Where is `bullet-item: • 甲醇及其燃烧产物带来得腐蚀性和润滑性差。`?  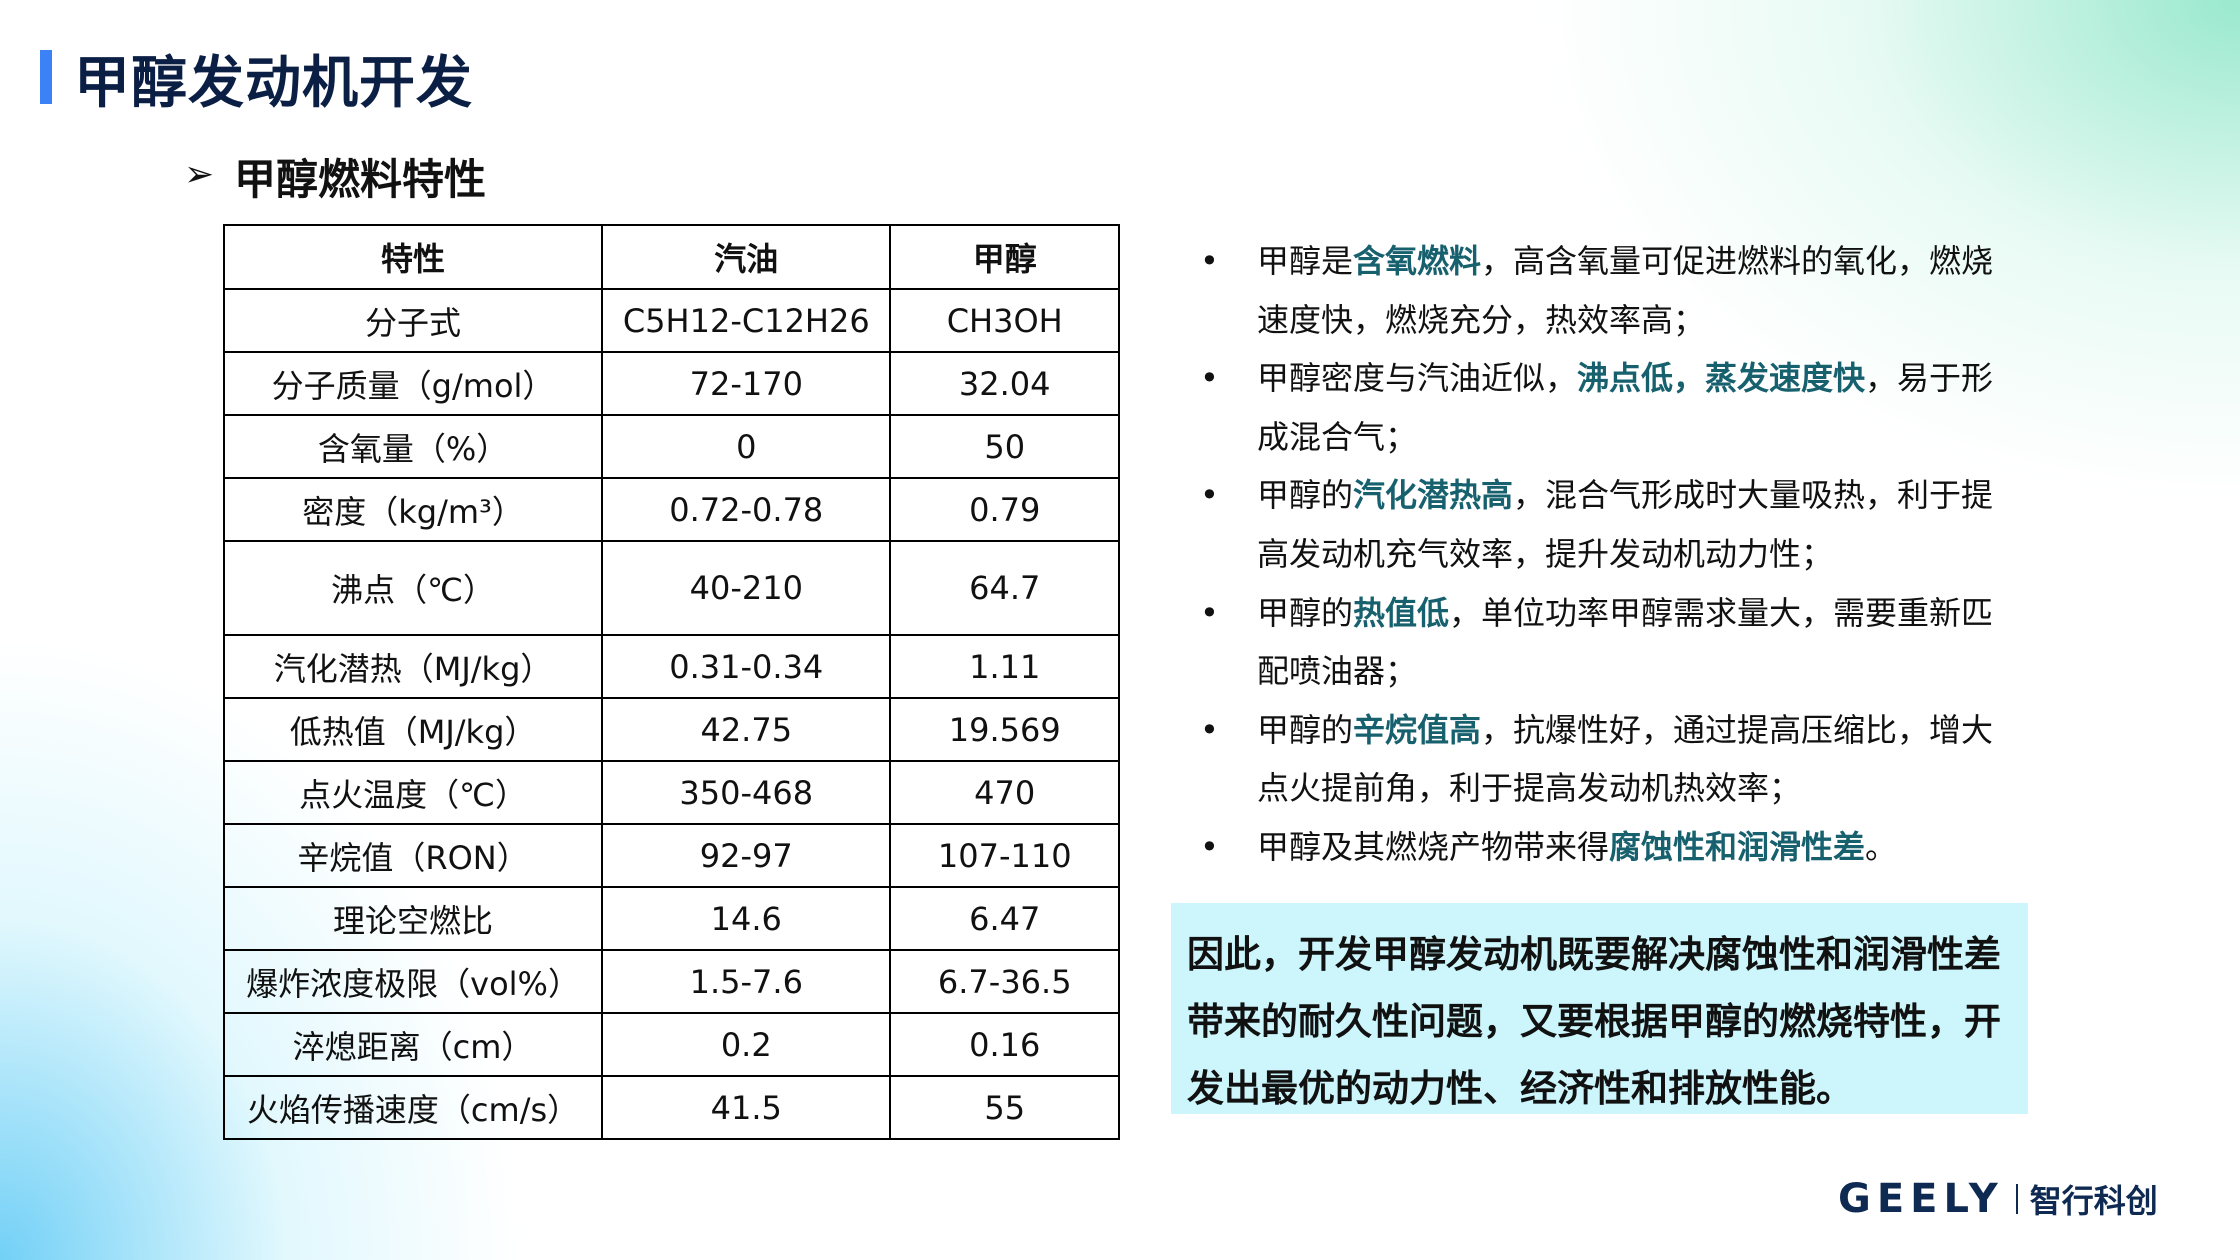 bullet-item: • 甲醇及其燃烧产物带来得腐蚀性和润滑性差。 is located at coordinates (1605, 847).